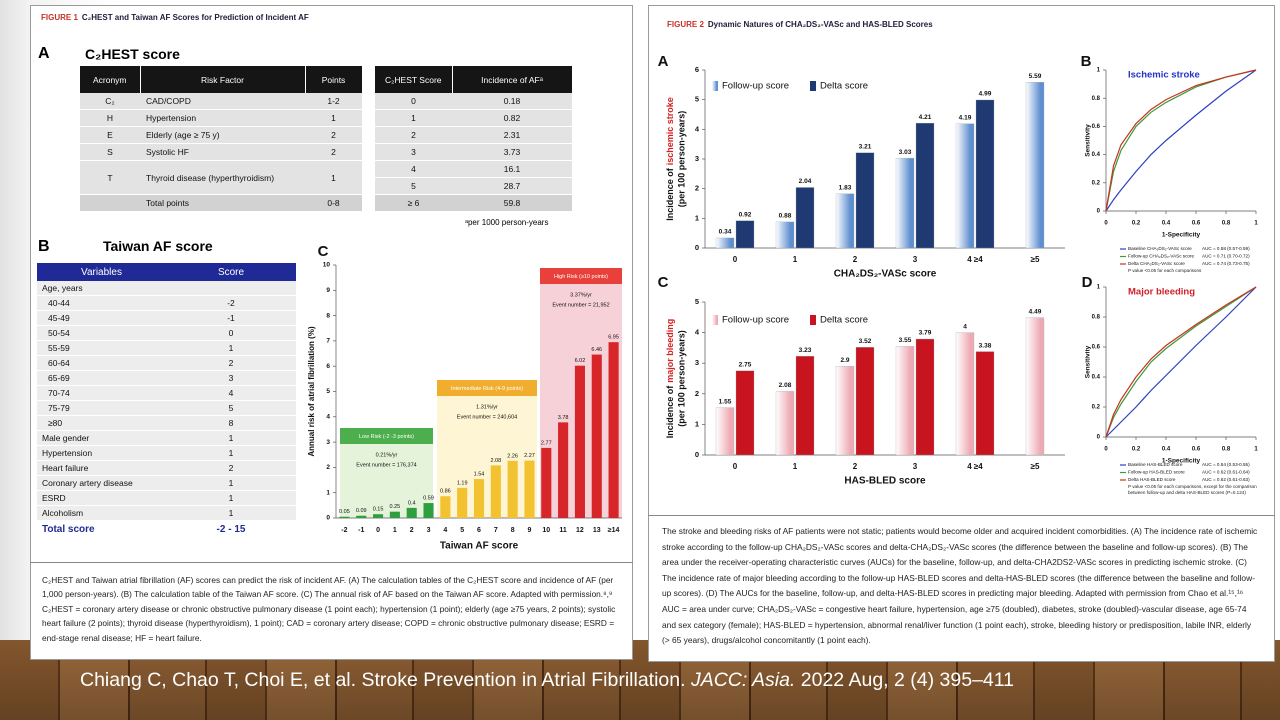 This screenshot has width=1280, height=720. Describe the element at coordinates (685, 24) in the screenshot. I see `figure-label: FIGURE 2` at that location.